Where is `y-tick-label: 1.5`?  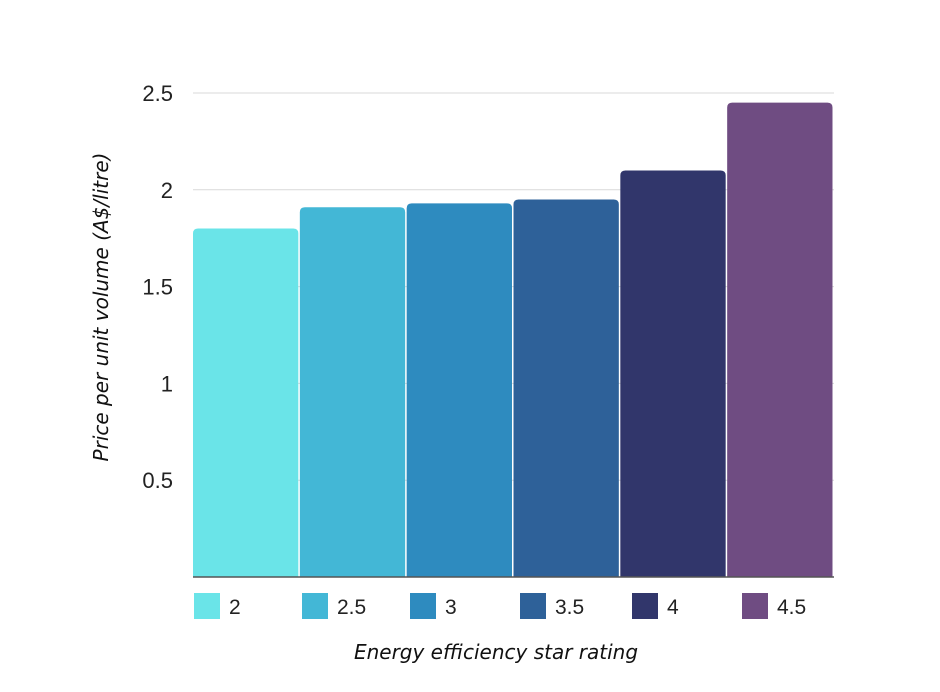
y-tick-label: 1.5 is located at coordinates (157, 287).